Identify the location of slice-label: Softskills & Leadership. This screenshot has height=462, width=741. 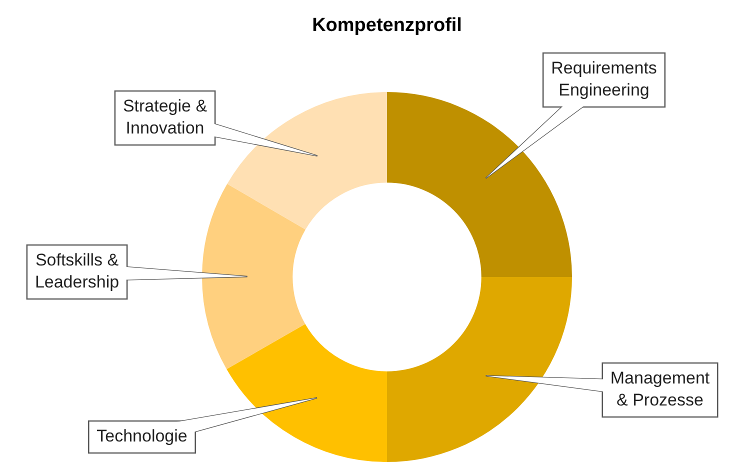
(77, 271).